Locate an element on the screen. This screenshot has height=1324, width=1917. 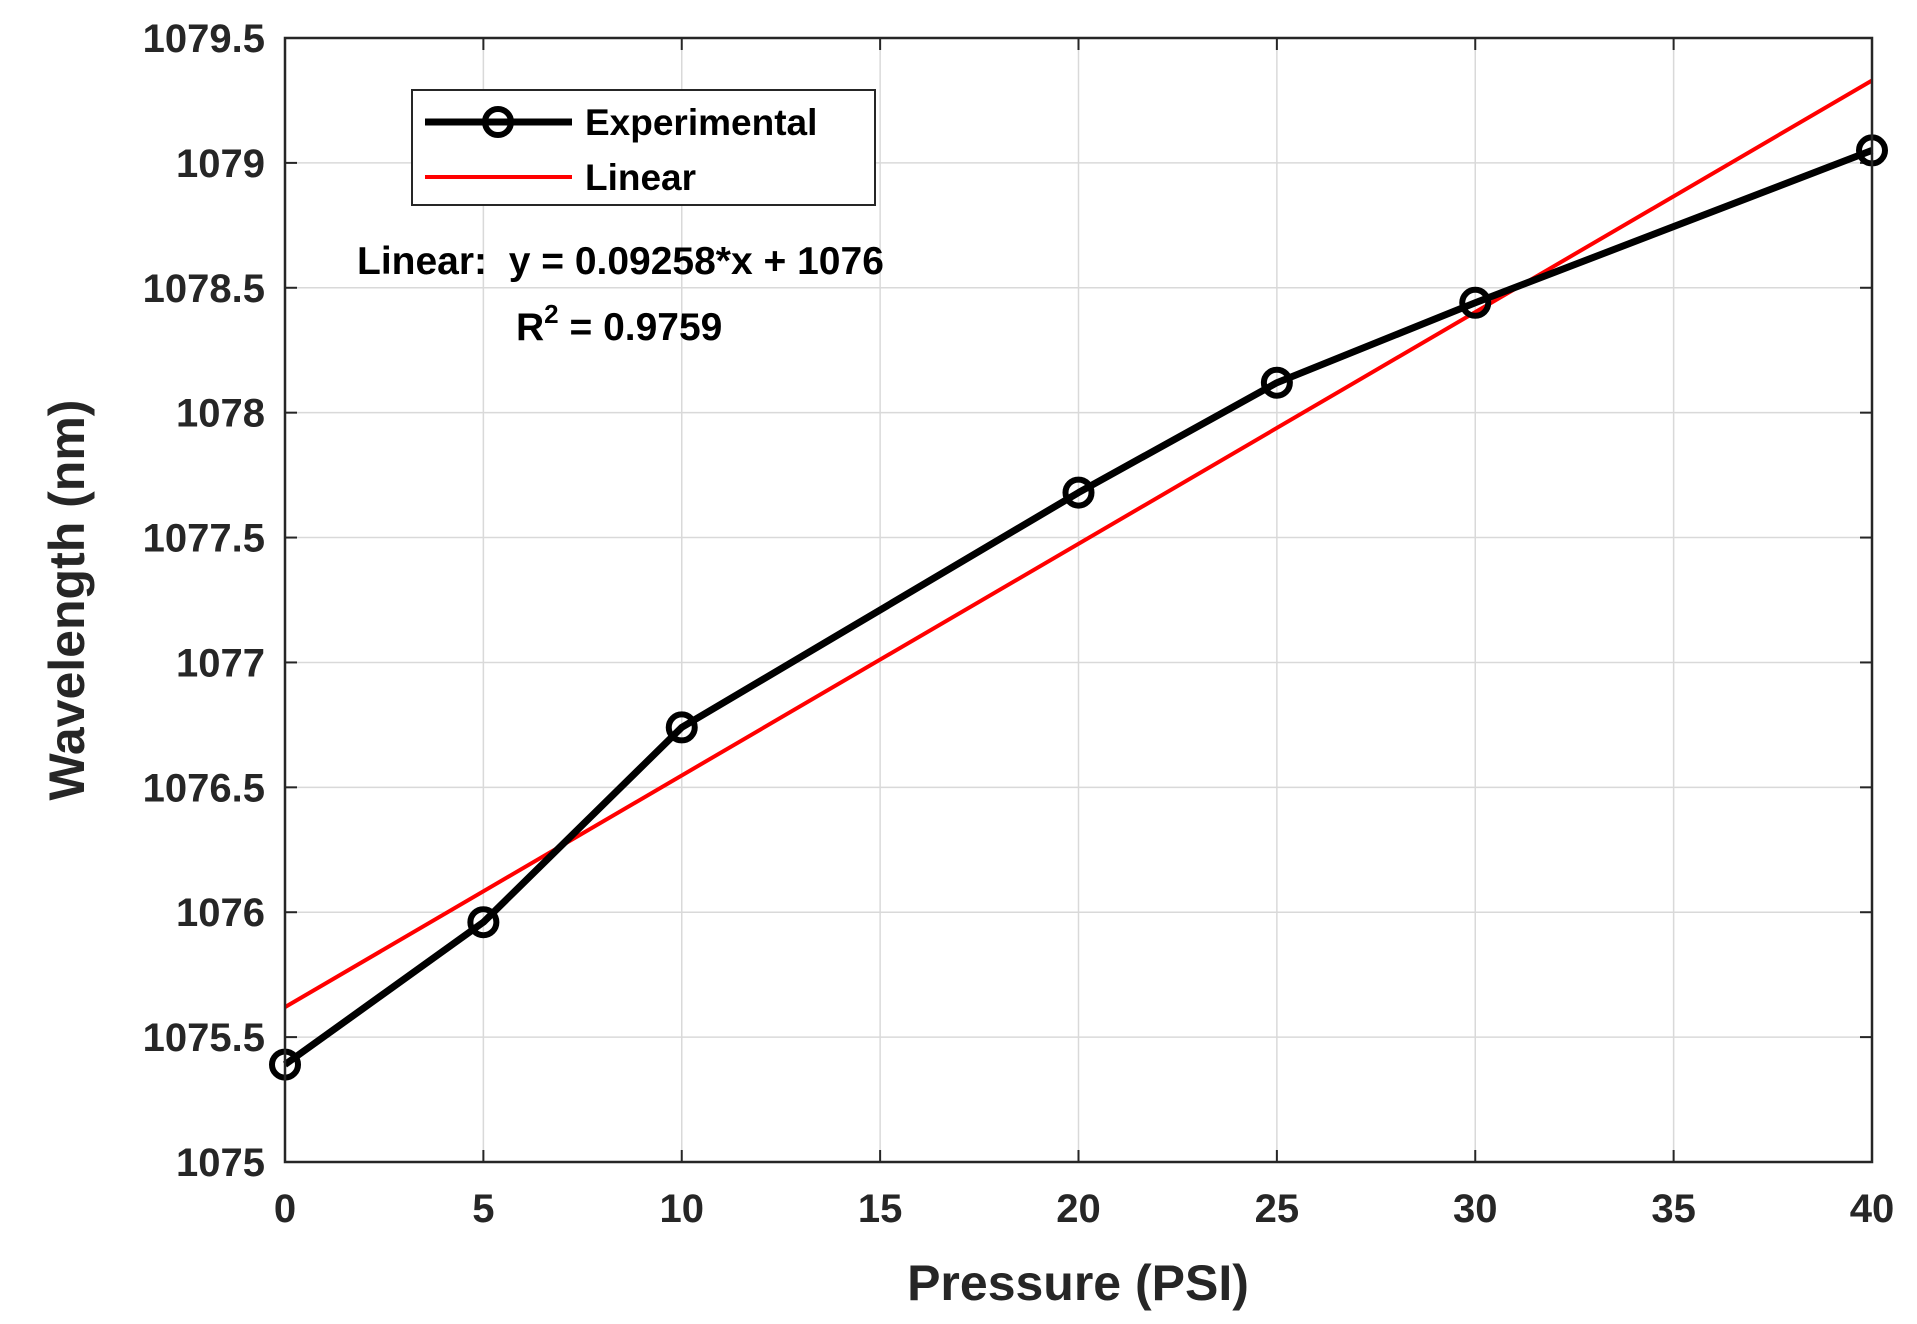
r-squared: R2 = 0.9759 is located at coordinates (619, 324).